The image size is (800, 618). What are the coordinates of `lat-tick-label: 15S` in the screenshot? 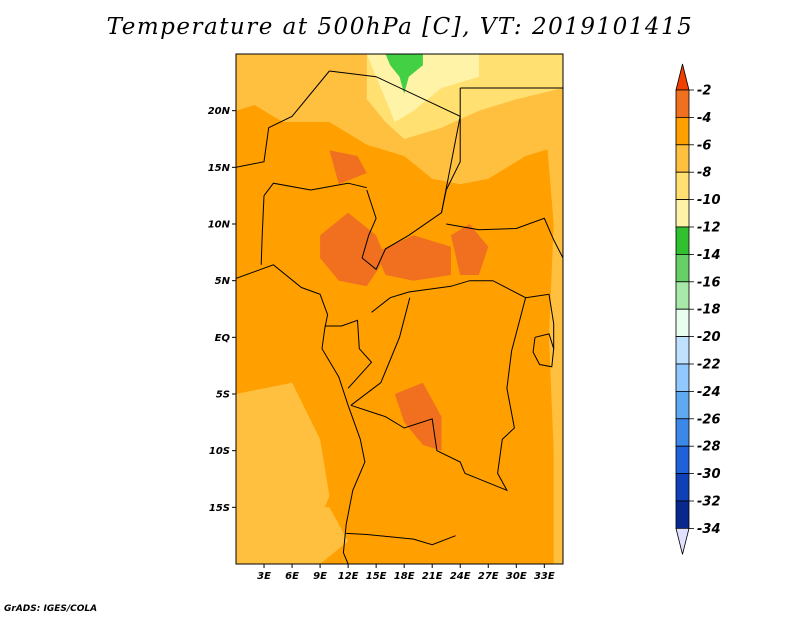 It's located at (219, 508).